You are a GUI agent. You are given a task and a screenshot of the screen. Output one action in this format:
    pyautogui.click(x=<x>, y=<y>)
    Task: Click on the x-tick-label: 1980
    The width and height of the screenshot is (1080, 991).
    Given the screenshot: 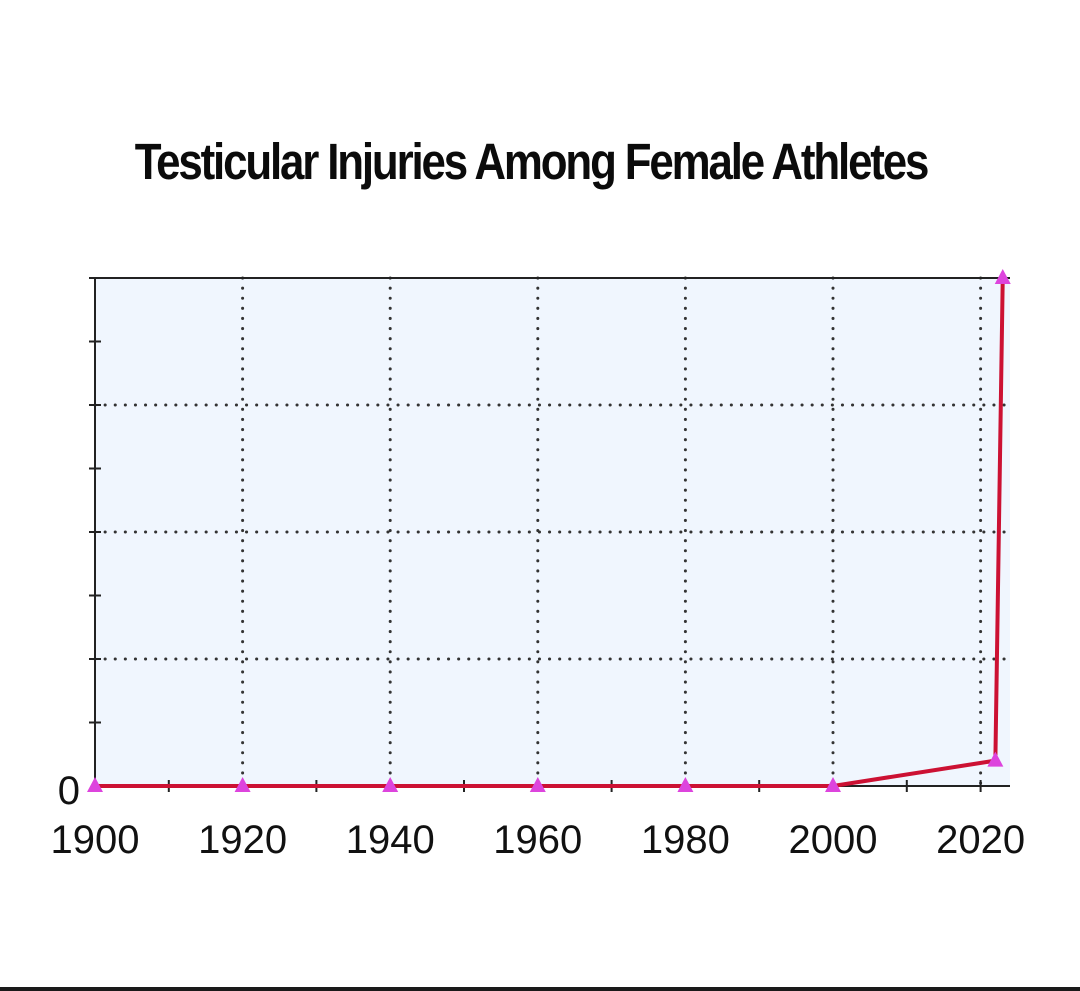 What is the action you would take?
    pyautogui.click(x=685, y=840)
    